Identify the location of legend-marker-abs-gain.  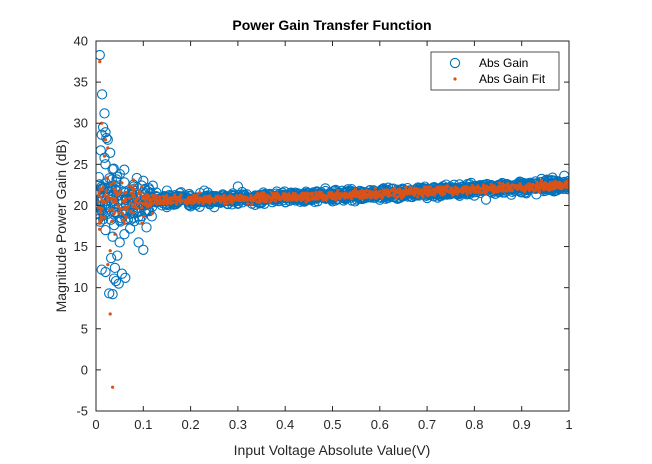
(455, 63).